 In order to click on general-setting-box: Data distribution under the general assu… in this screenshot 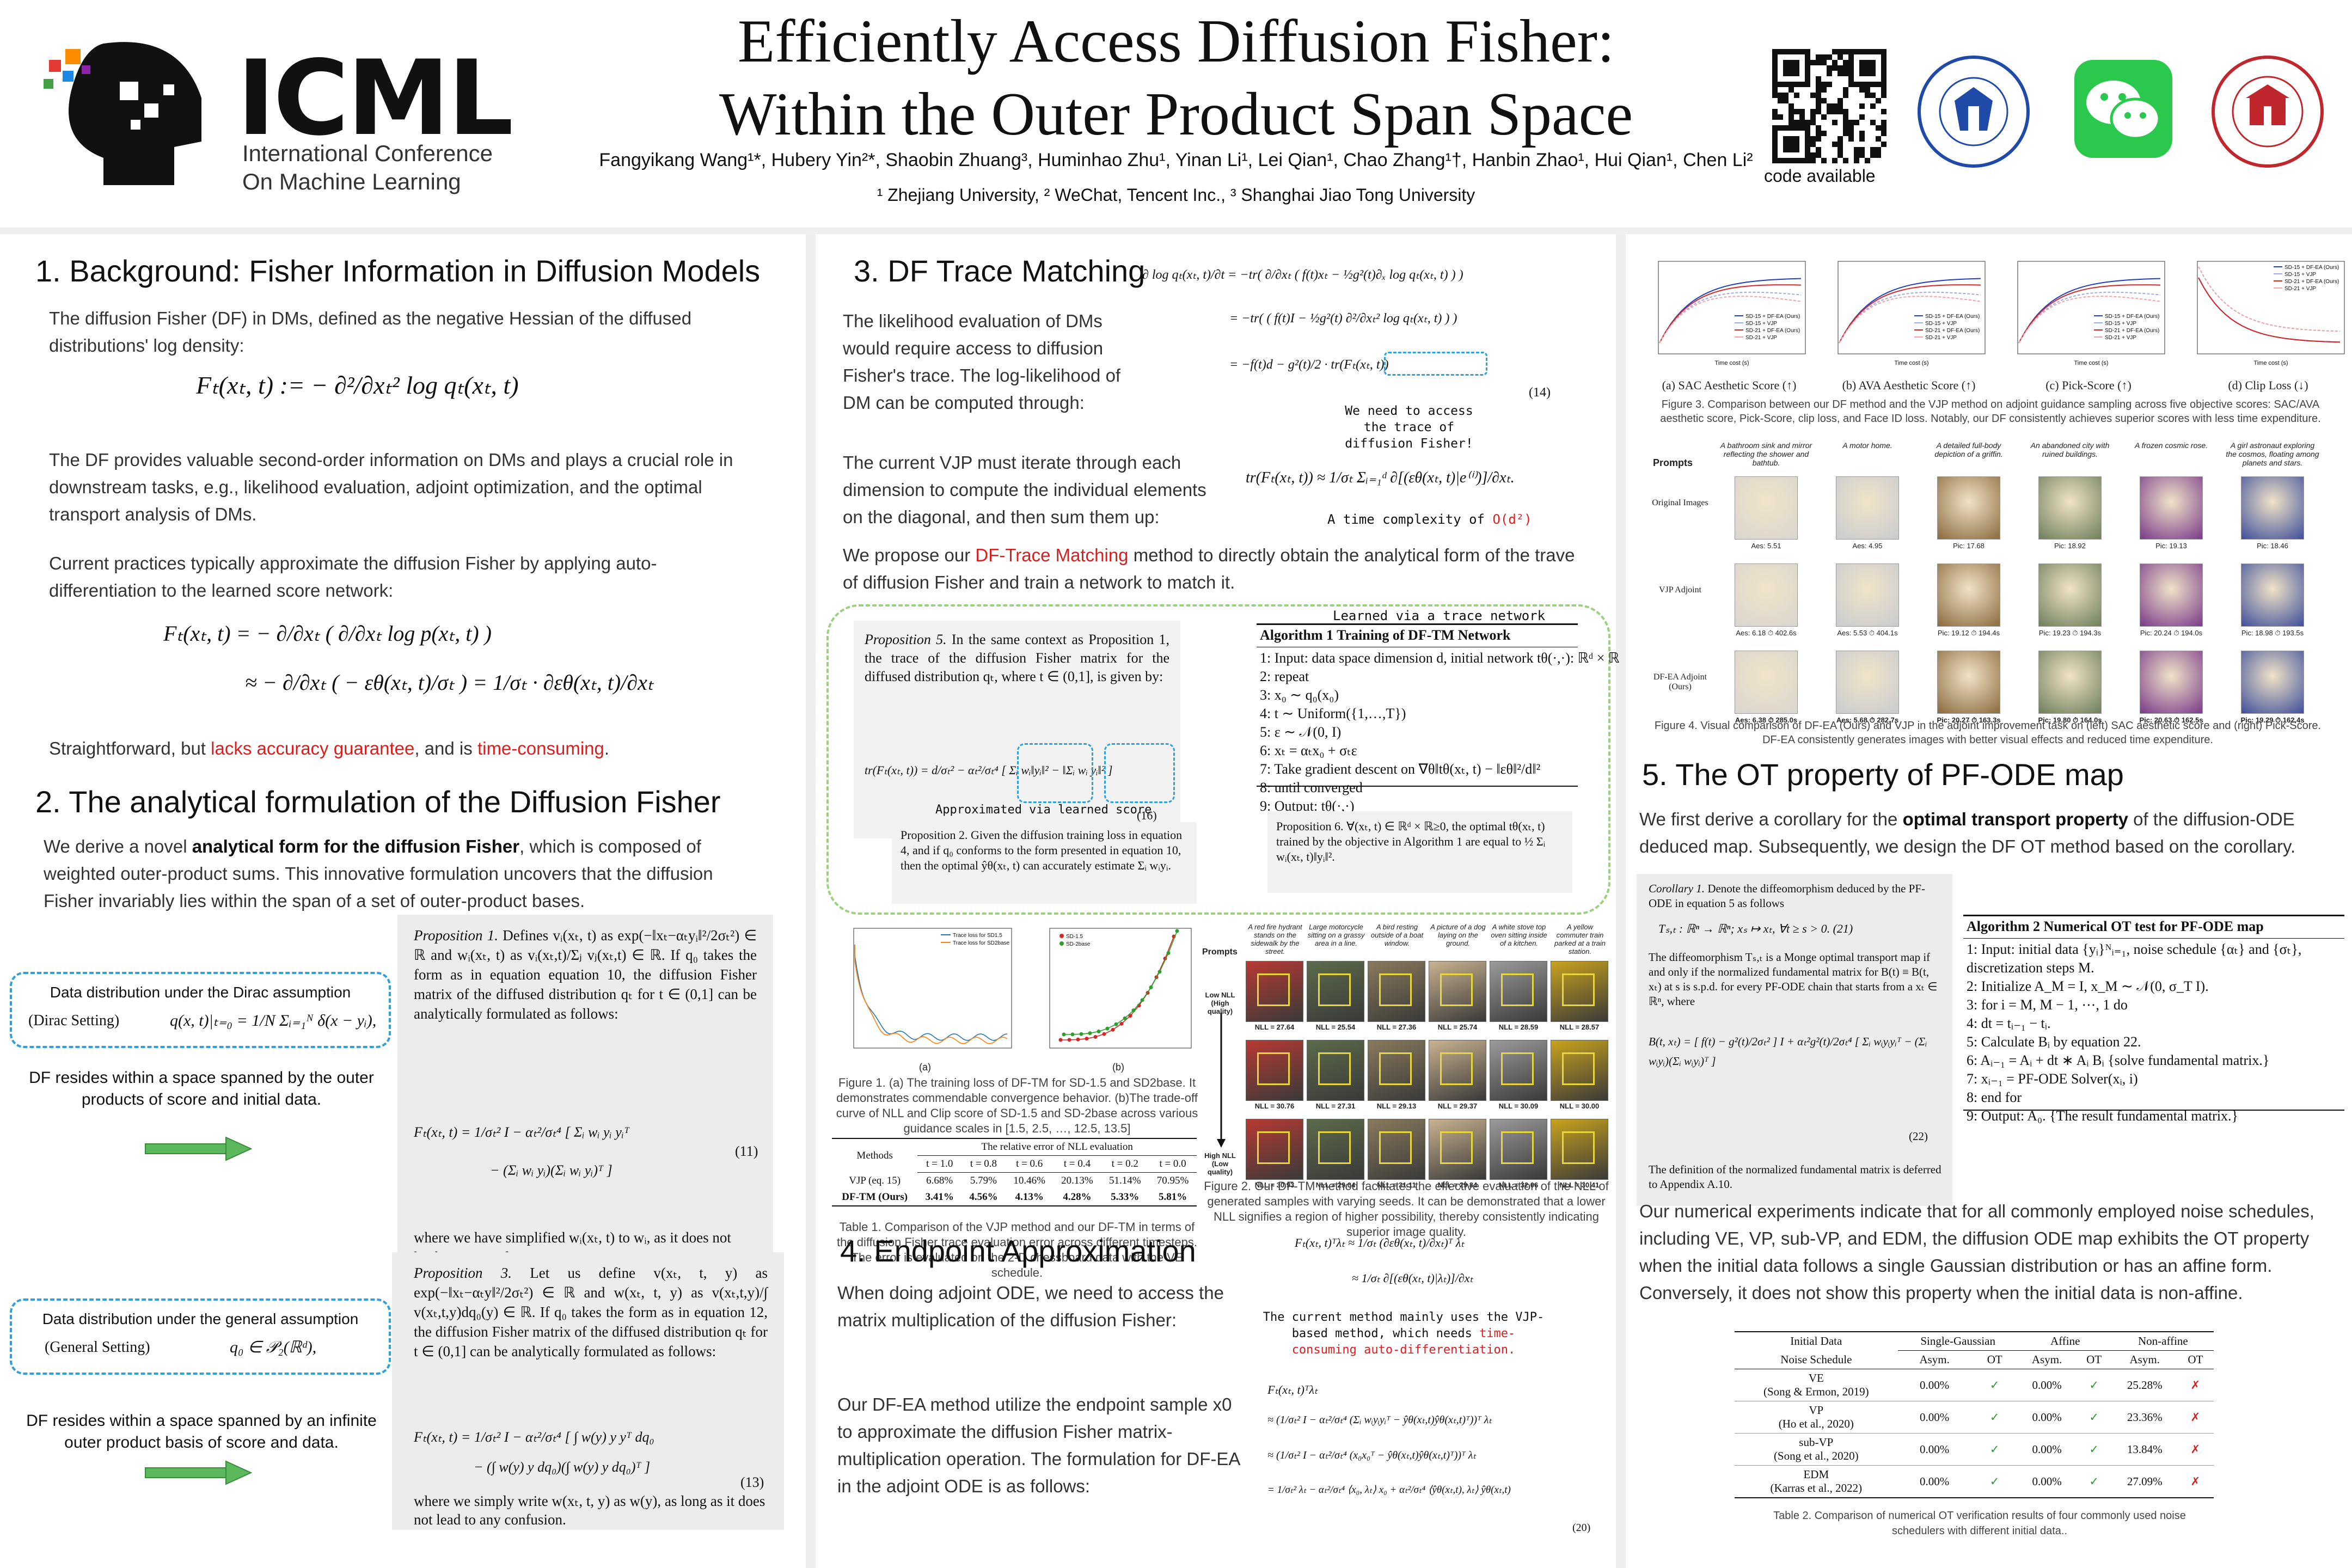, I will do `click(200, 1336)`.